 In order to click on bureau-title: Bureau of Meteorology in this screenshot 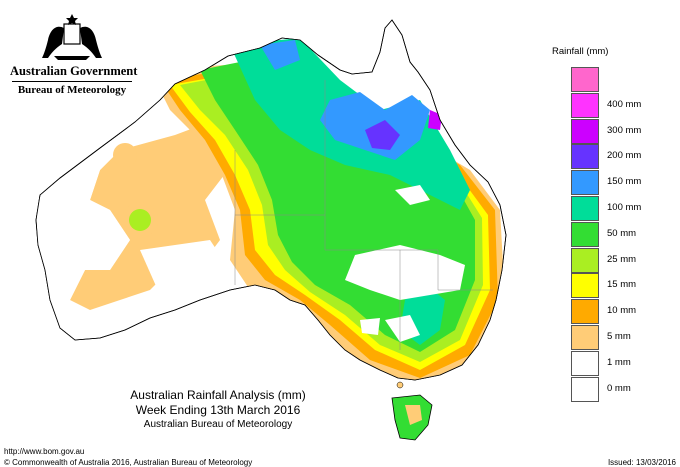, I will do `click(72, 90)`.